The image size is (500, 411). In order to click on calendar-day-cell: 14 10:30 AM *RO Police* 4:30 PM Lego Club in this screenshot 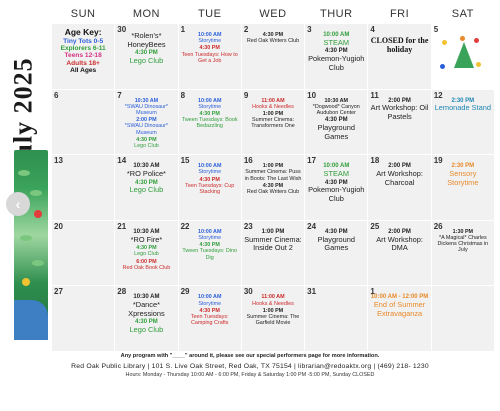, I will do `click(146, 187)`.